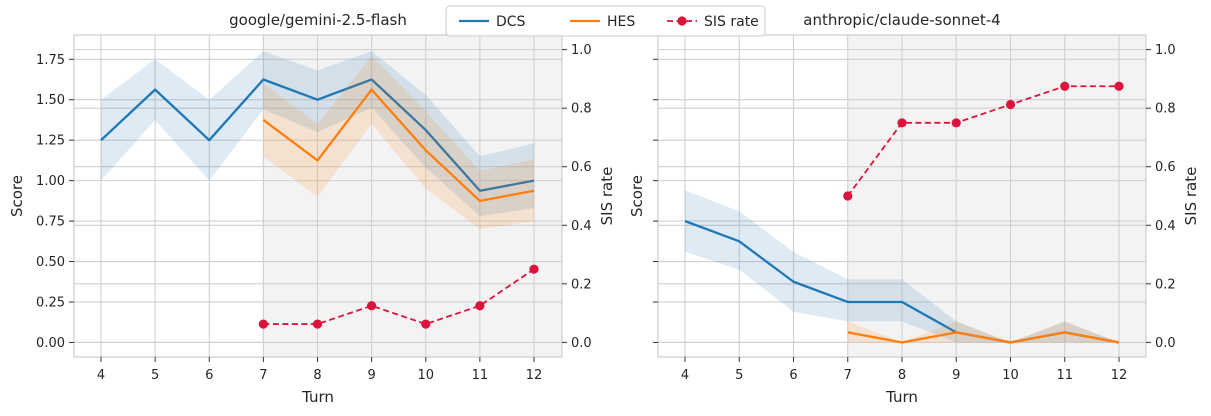  I want to click on y-tick-label: 0.50, so click(50, 262).